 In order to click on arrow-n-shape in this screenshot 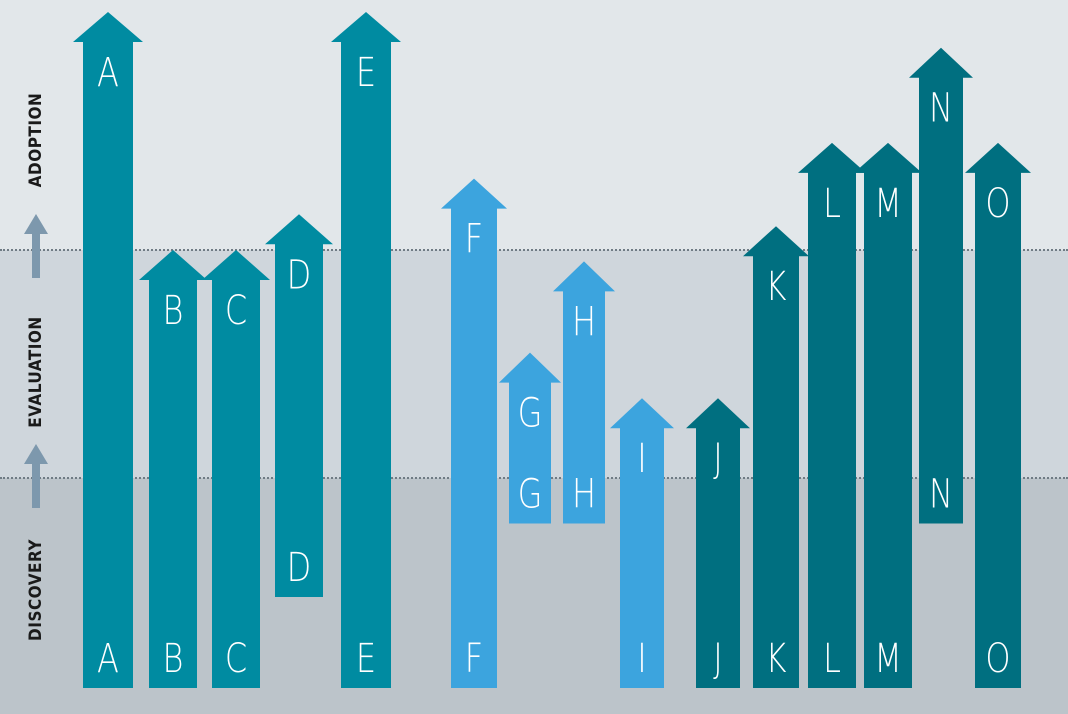, I will do `click(941, 285)`.